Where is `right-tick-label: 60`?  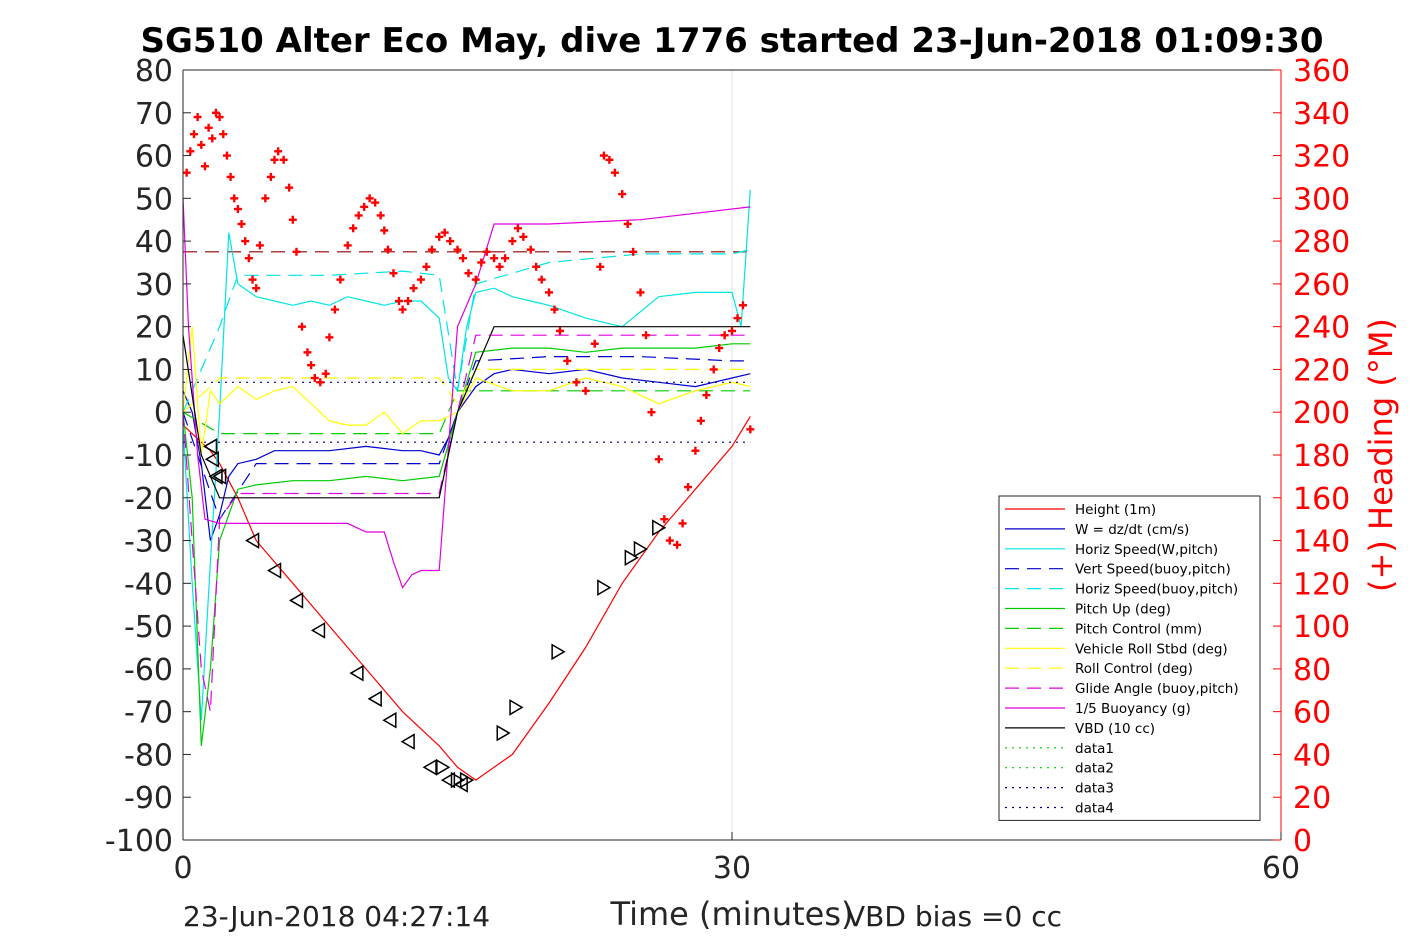 right-tick-label: 60 is located at coordinates (1312, 713).